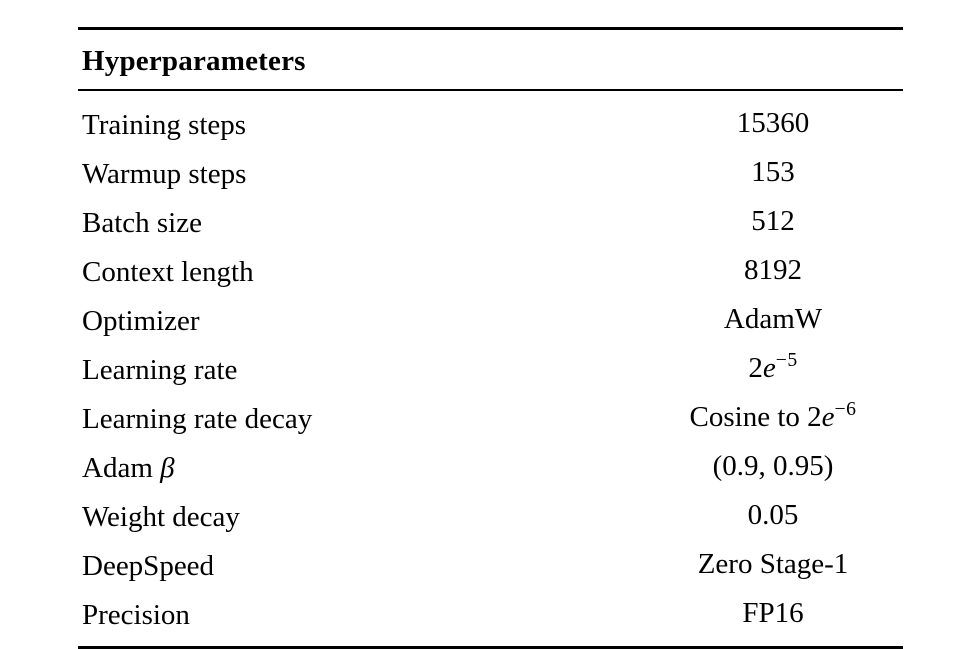 Image resolution: width=978 pixels, height=649 pixels. Describe the element at coordinates (164, 124) in the screenshot. I see `param-label: Training steps` at that location.